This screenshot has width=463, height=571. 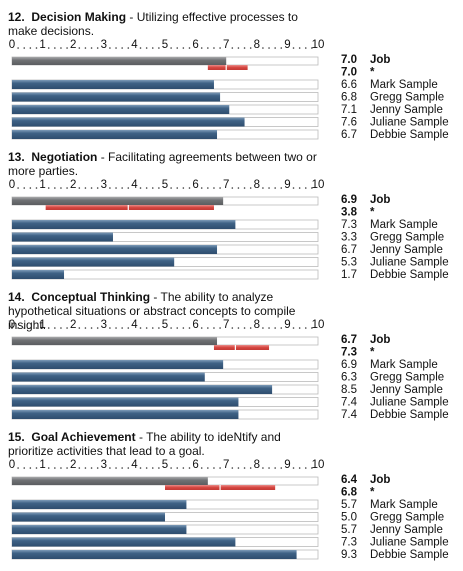 I want to click on value-label: 7.0, so click(x=349, y=73).